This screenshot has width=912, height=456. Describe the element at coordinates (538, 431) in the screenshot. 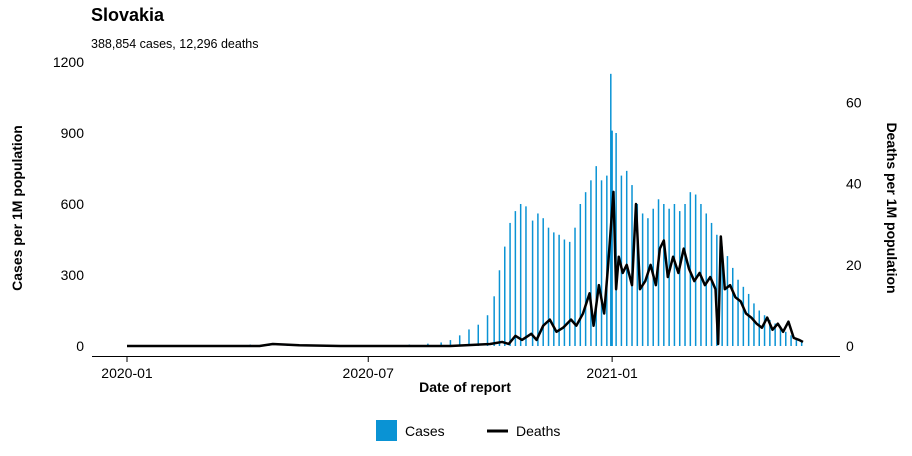

I see `legend-deaths-label: Deaths` at that location.